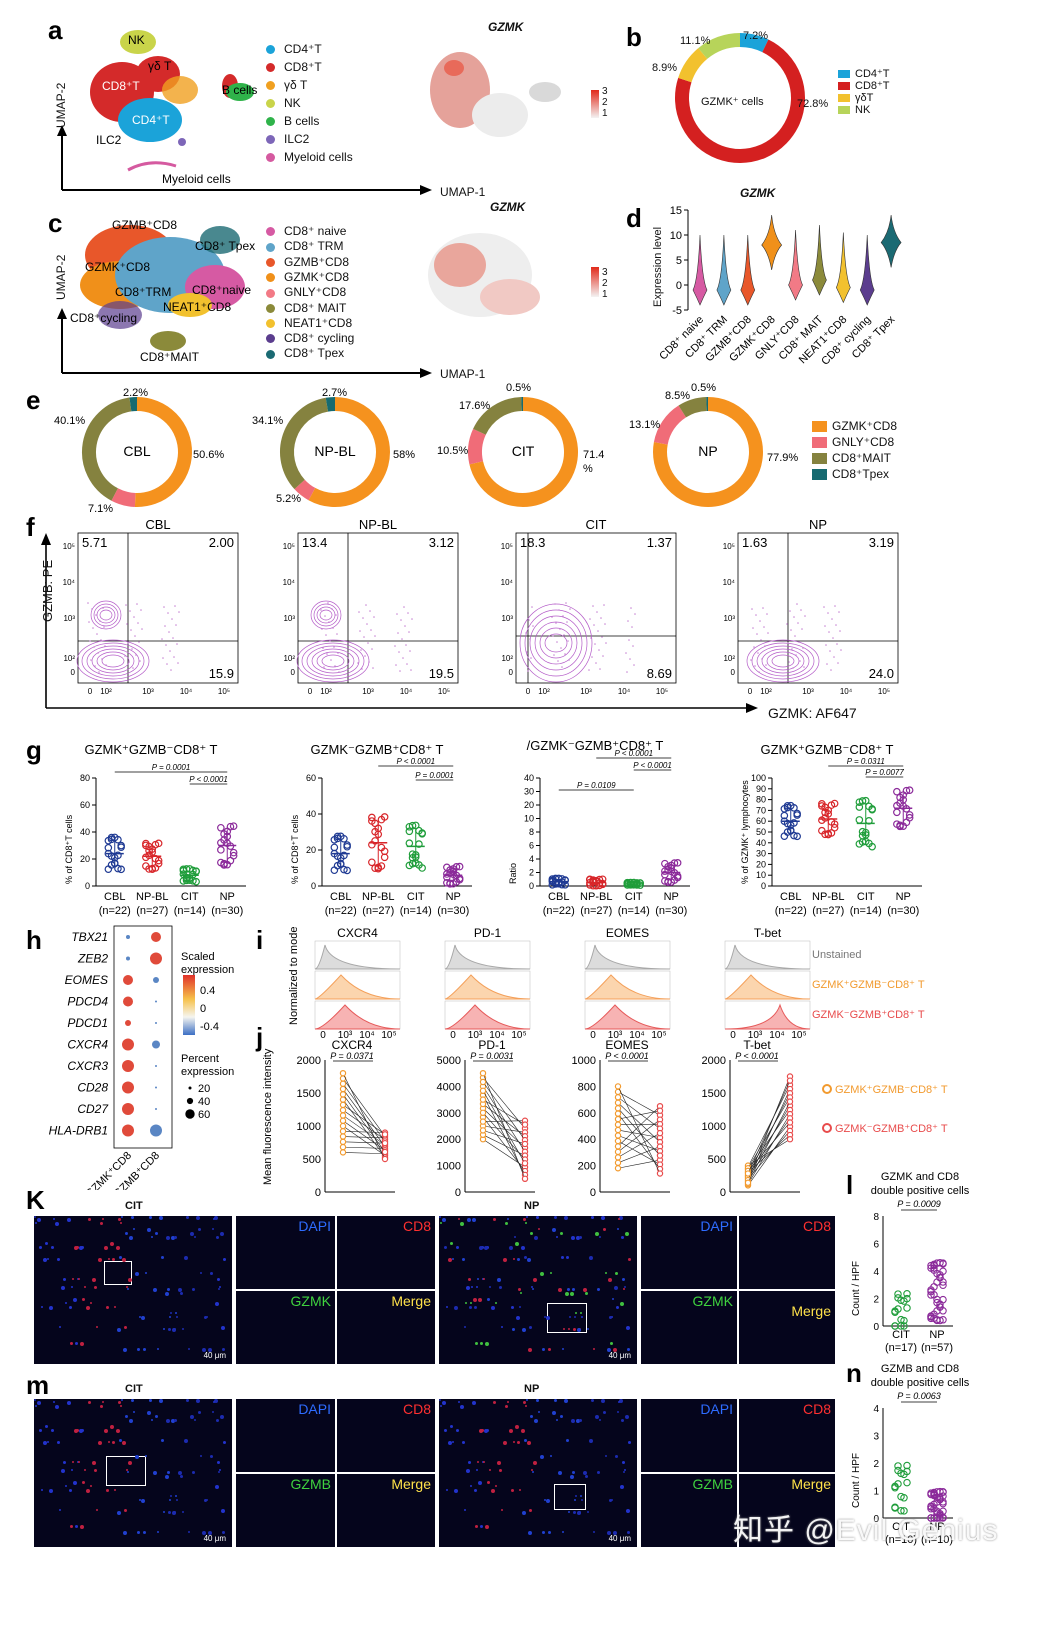  What do you see at coordinates (310, 1484) in the screenshot?
I see `channel-label: GZMB` at bounding box center [310, 1484].